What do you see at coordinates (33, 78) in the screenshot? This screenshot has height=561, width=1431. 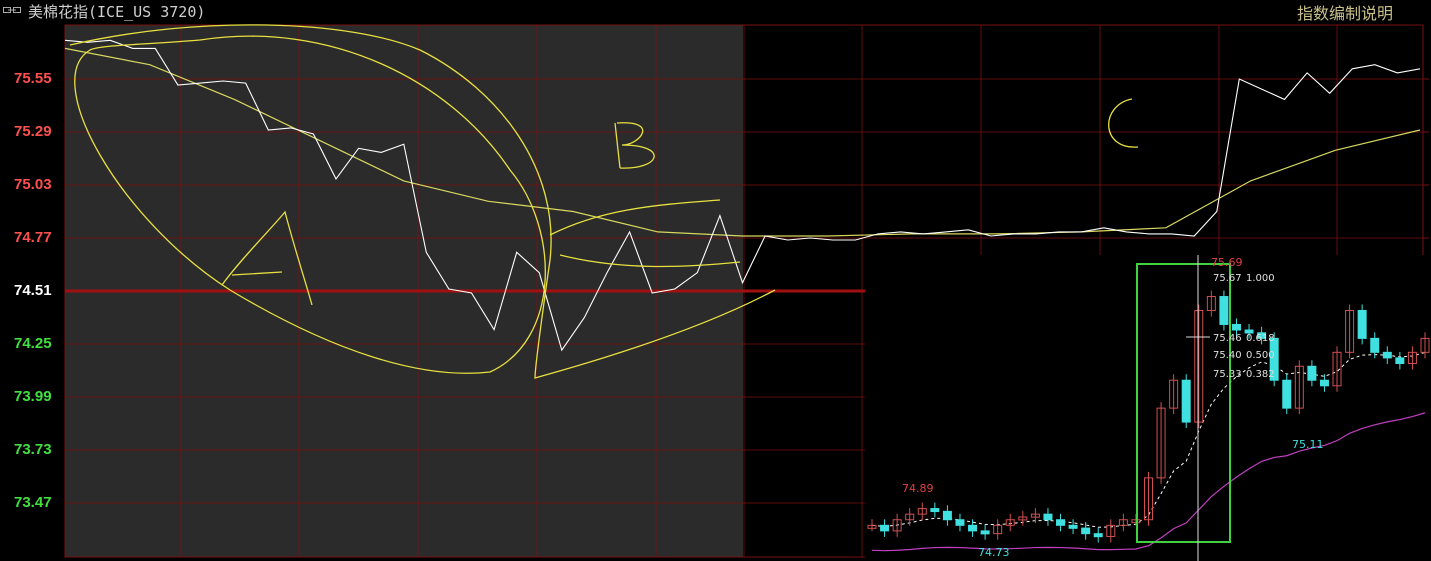 I see `y-axis-label: 75.55` at bounding box center [33, 78].